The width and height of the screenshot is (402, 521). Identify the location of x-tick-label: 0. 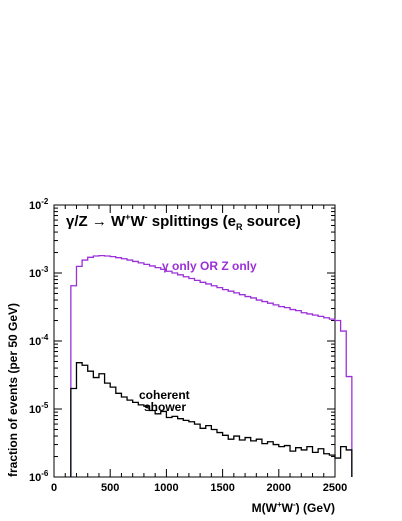
(54, 488).